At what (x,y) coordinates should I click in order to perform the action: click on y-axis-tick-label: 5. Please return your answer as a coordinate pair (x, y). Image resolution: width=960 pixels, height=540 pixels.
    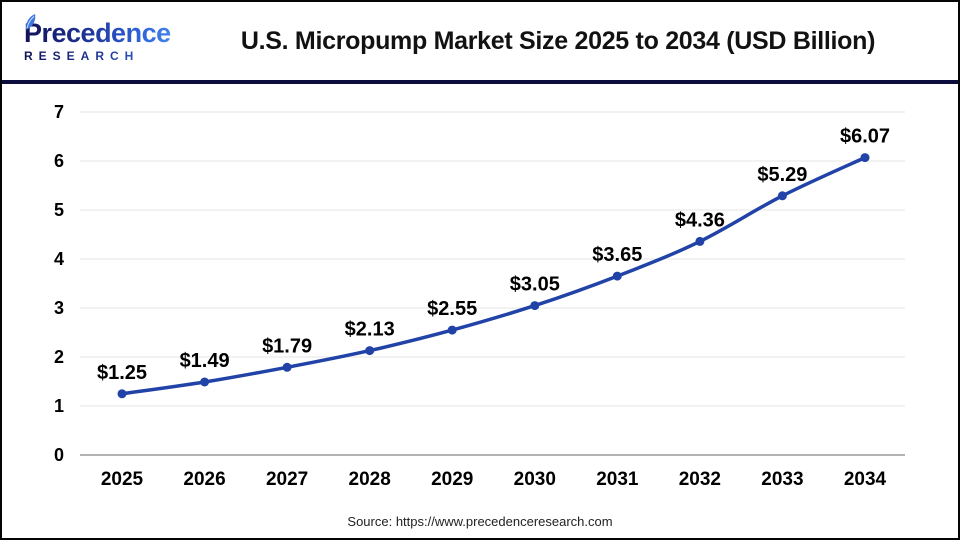
    Looking at the image, I should click on (59, 210).